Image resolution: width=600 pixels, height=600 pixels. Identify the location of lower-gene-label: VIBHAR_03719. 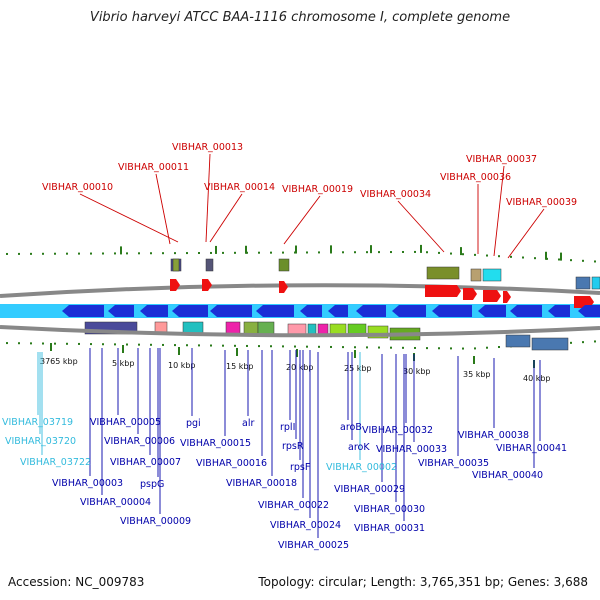
(37, 422).